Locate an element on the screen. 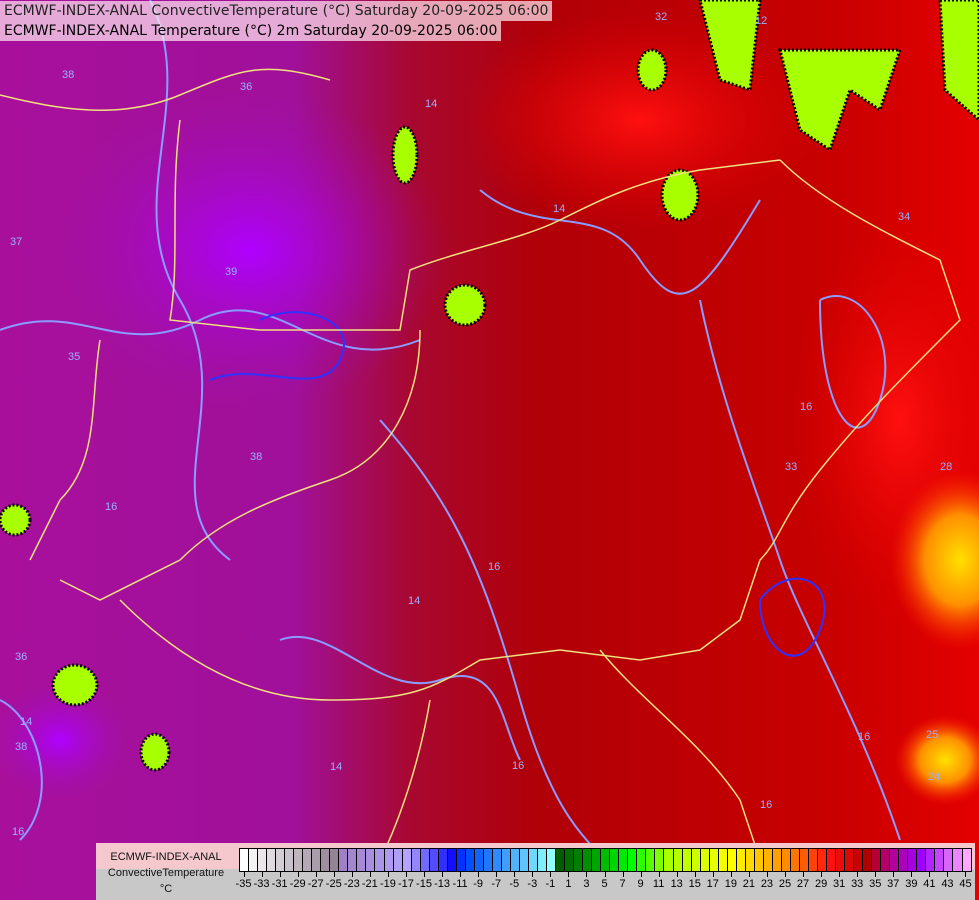 The width and height of the screenshot is (979, 900). low-cape-region is located at coordinates (838, 76).